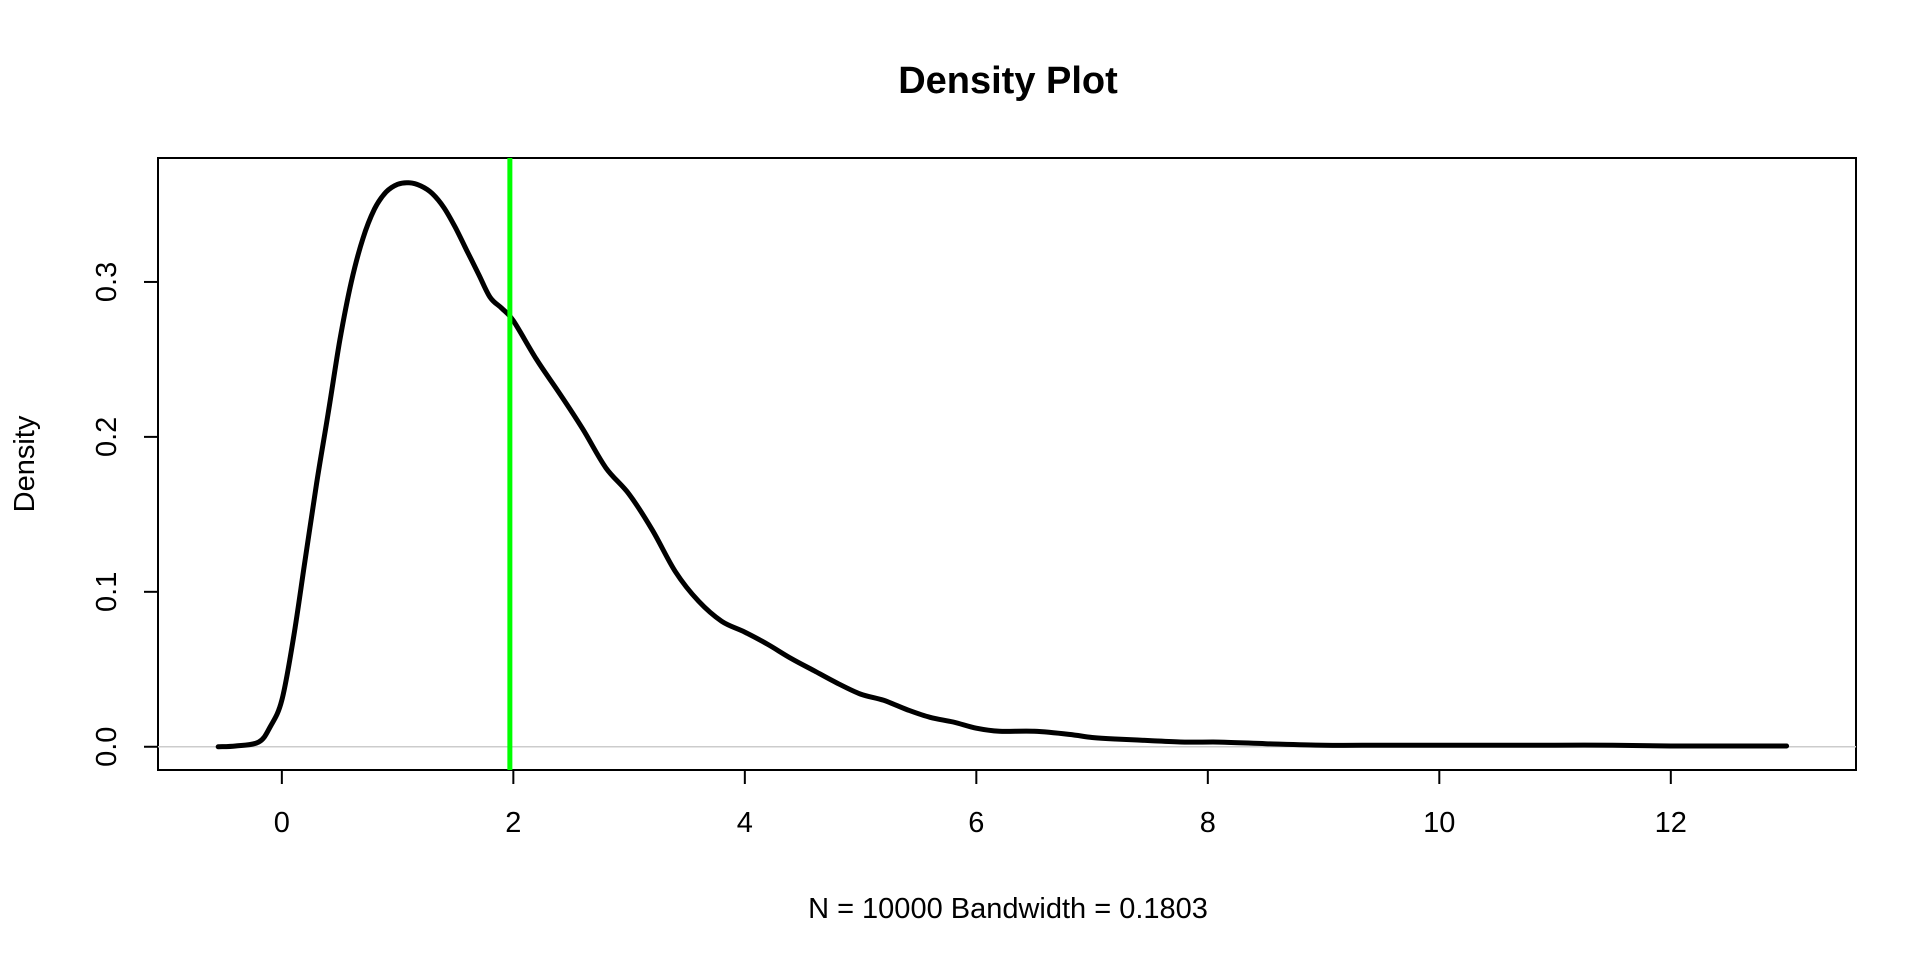  I want to click on y-axis: 0.0 0.1 0.2 0.3, so click(124, 514).